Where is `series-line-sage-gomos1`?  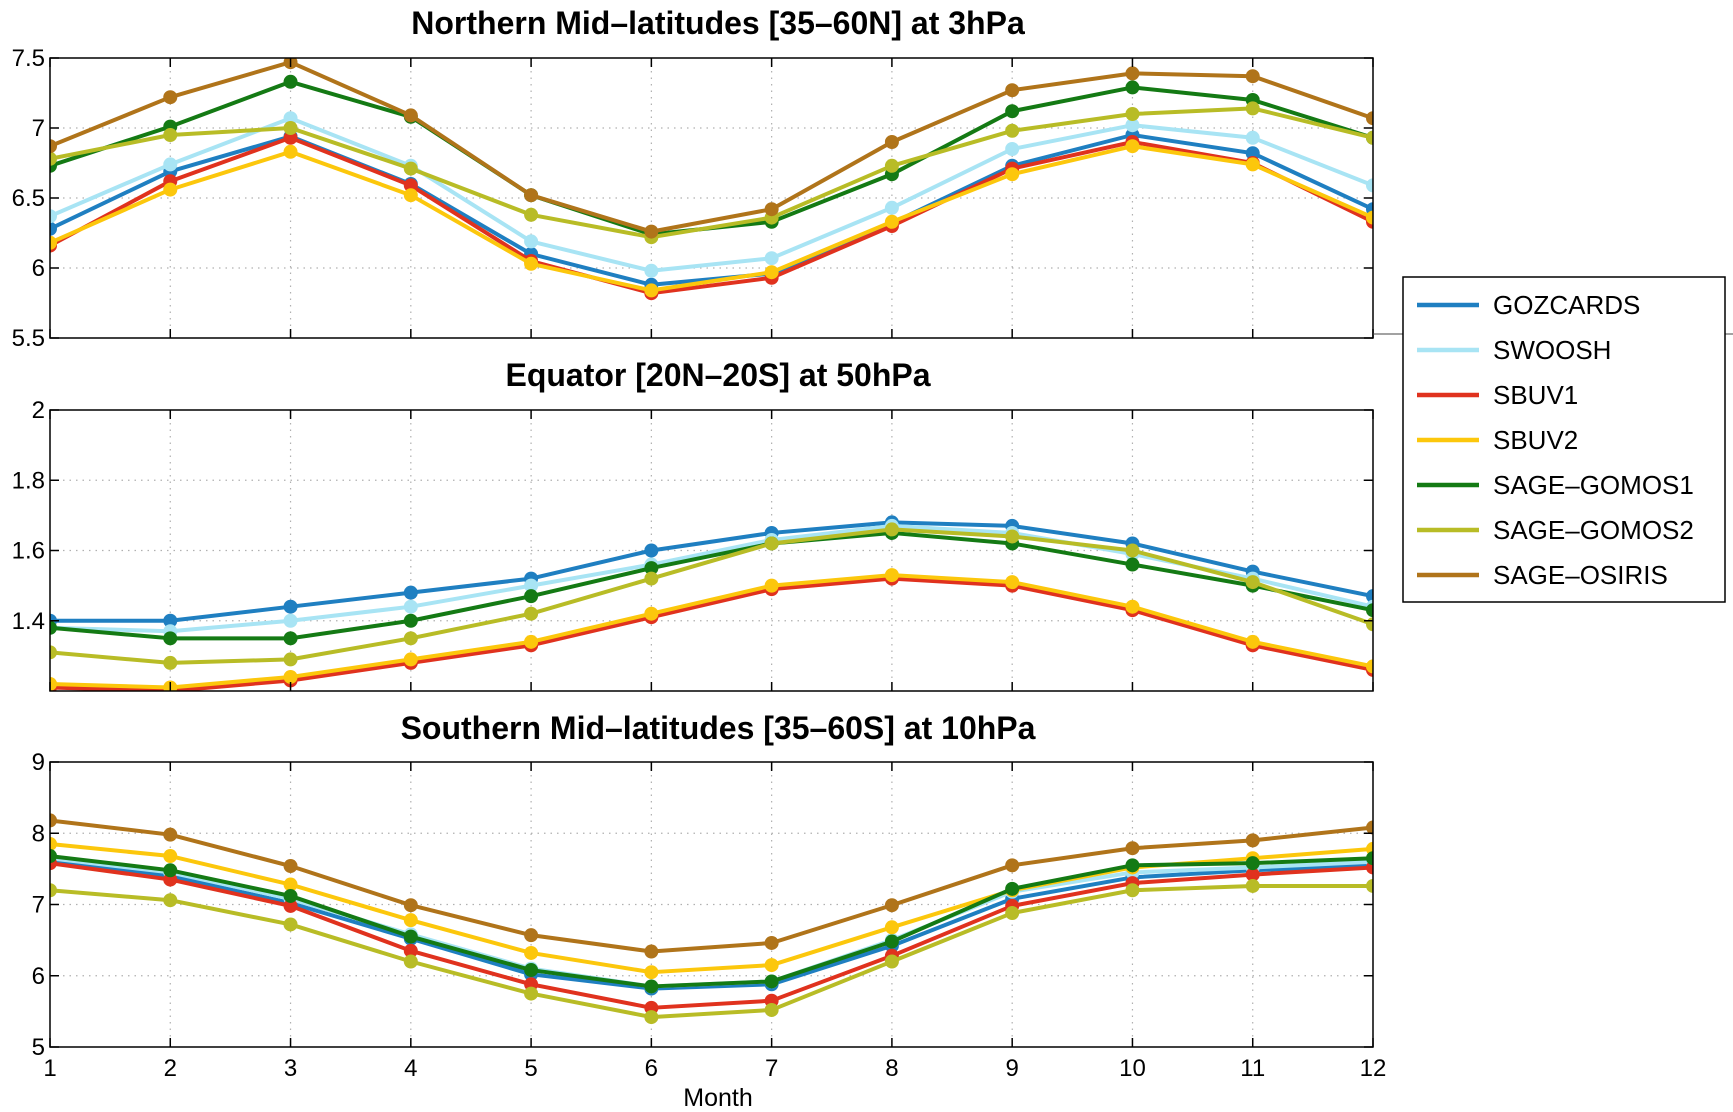
series-line-sage-gomos1 is located at coordinates (711, 585).